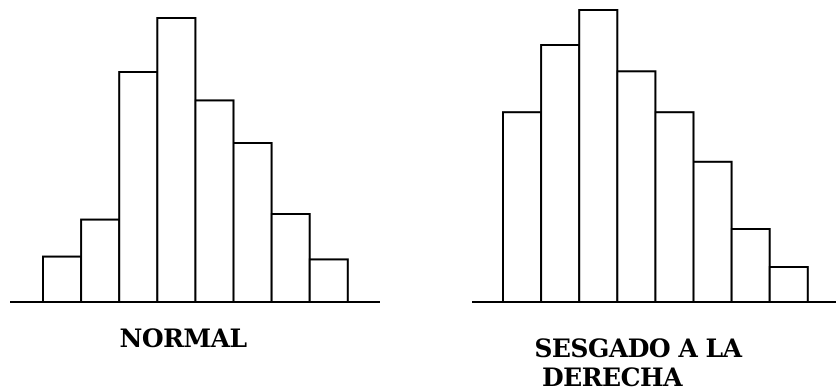  What do you see at coordinates (183, 338) in the screenshot?
I see `normal-caption: NORMAL` at bounding box center [183, 338].